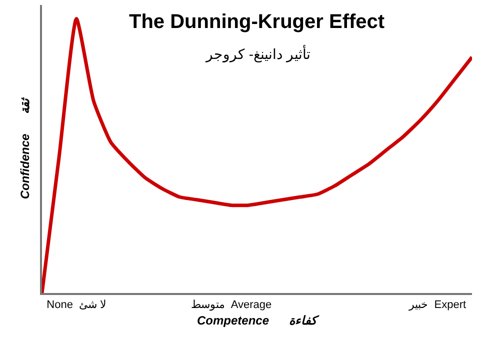 The image size is (483, 342). I want to click on x-axis-title: Competence كفاءة, so click(258, 321).